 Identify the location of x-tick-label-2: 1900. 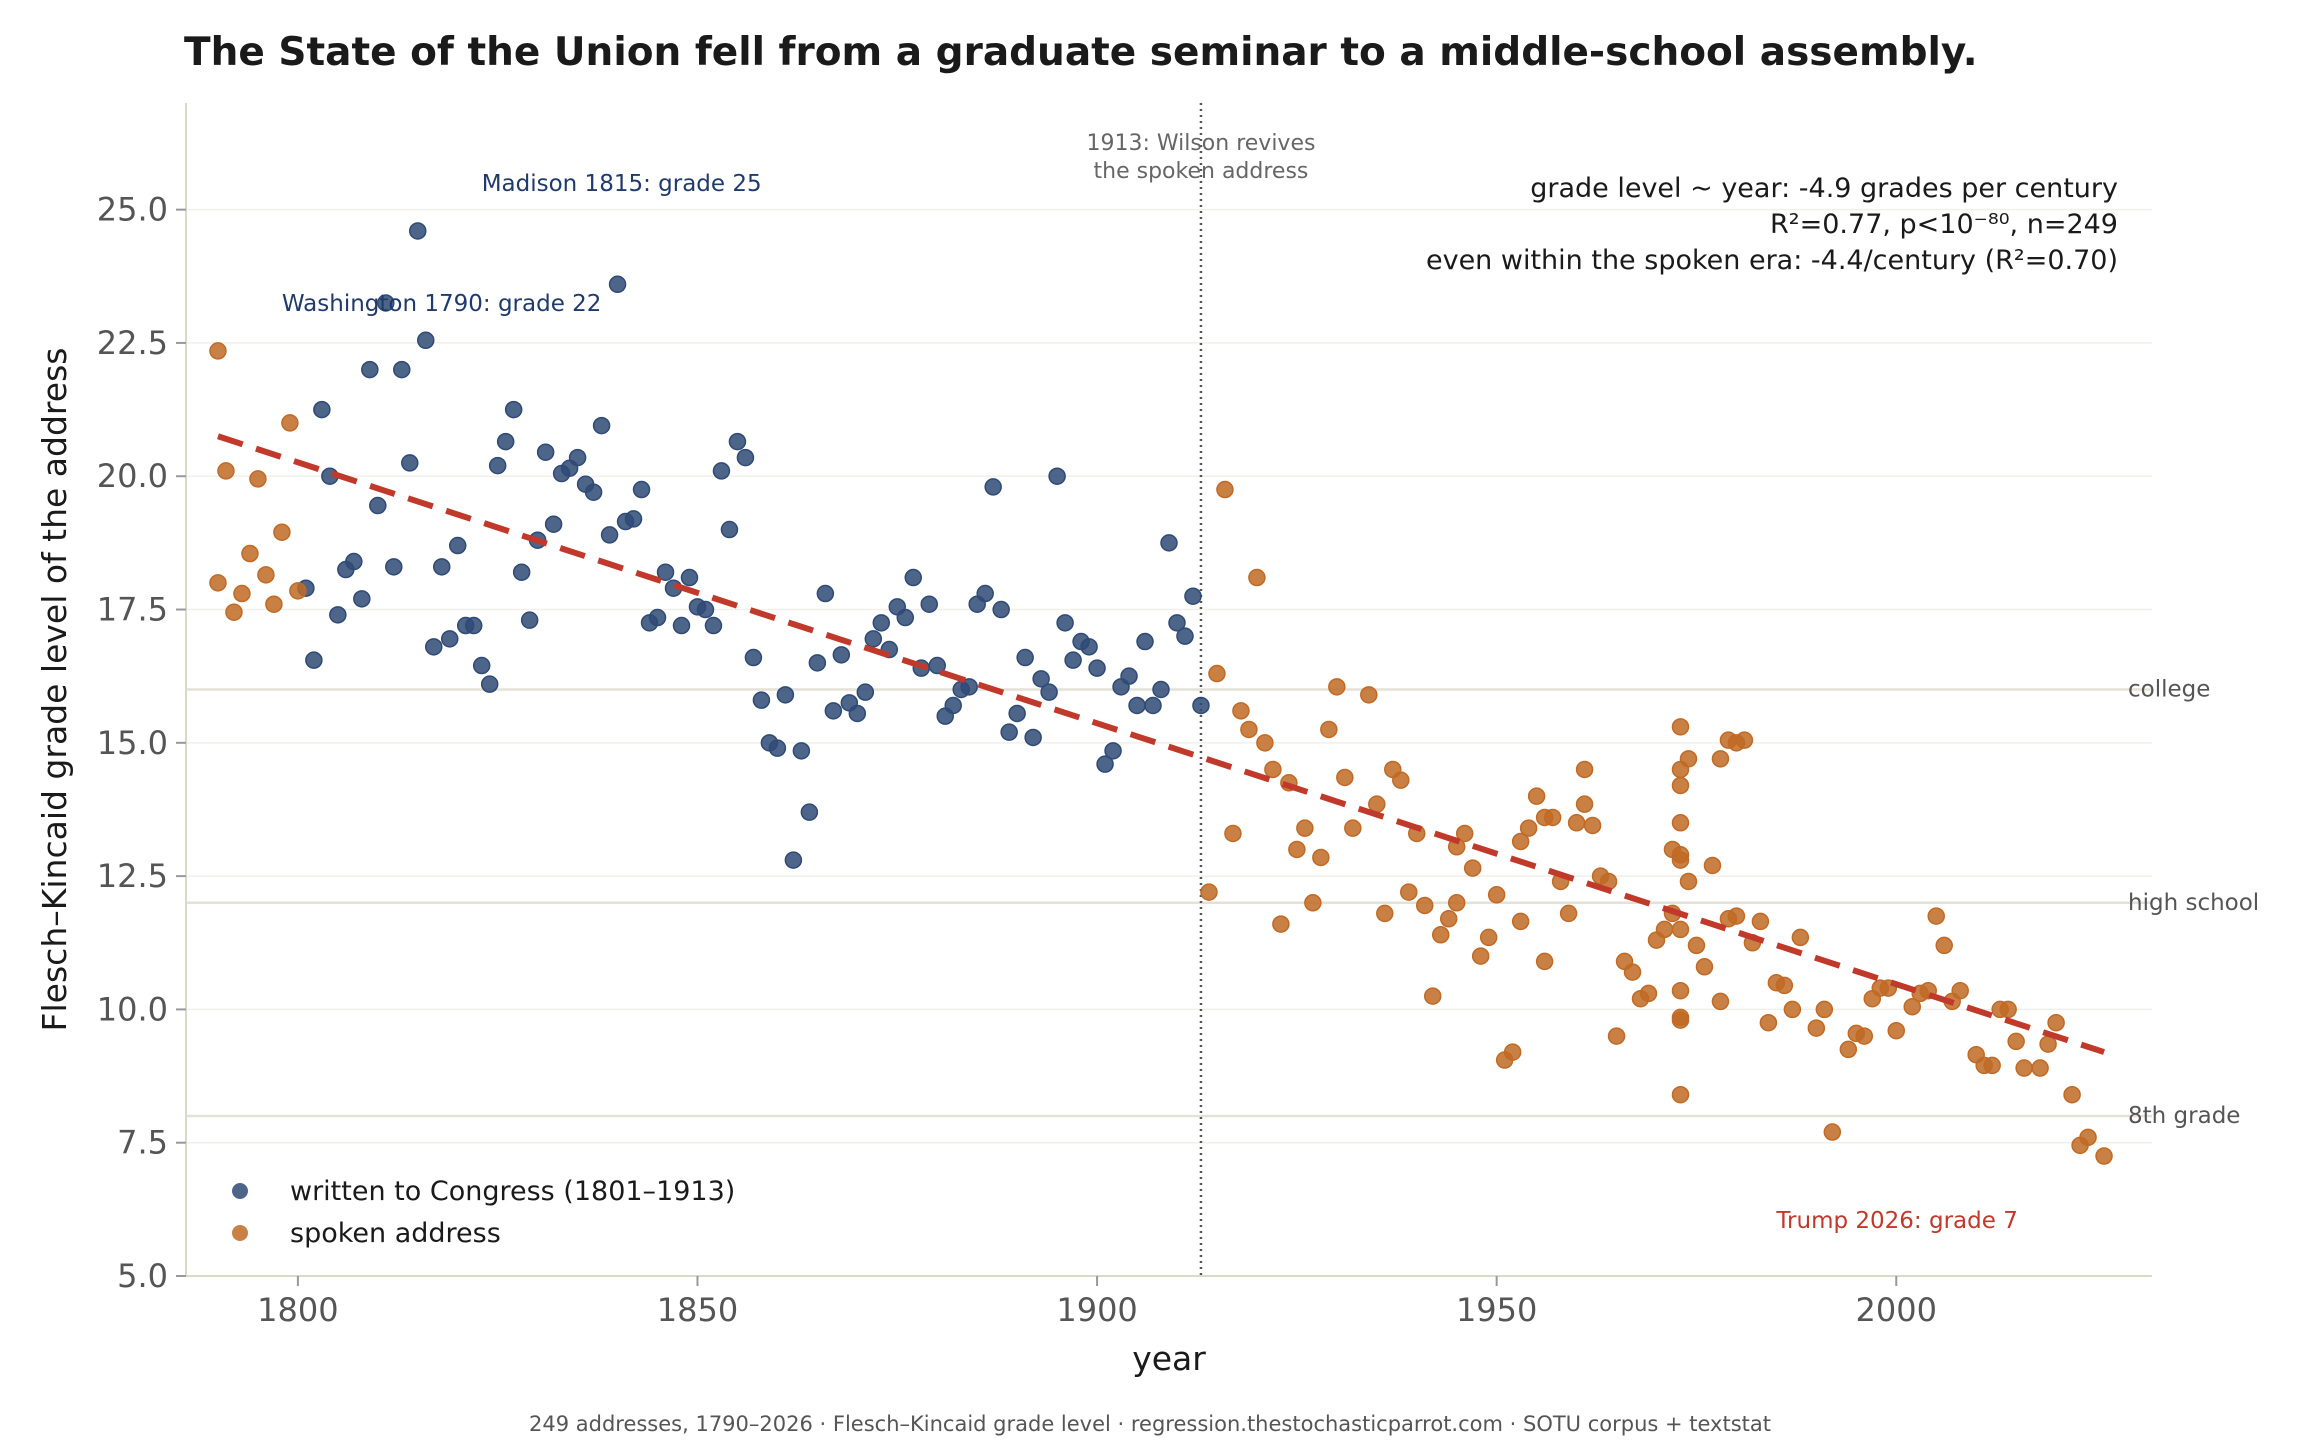
(1096, 1310).